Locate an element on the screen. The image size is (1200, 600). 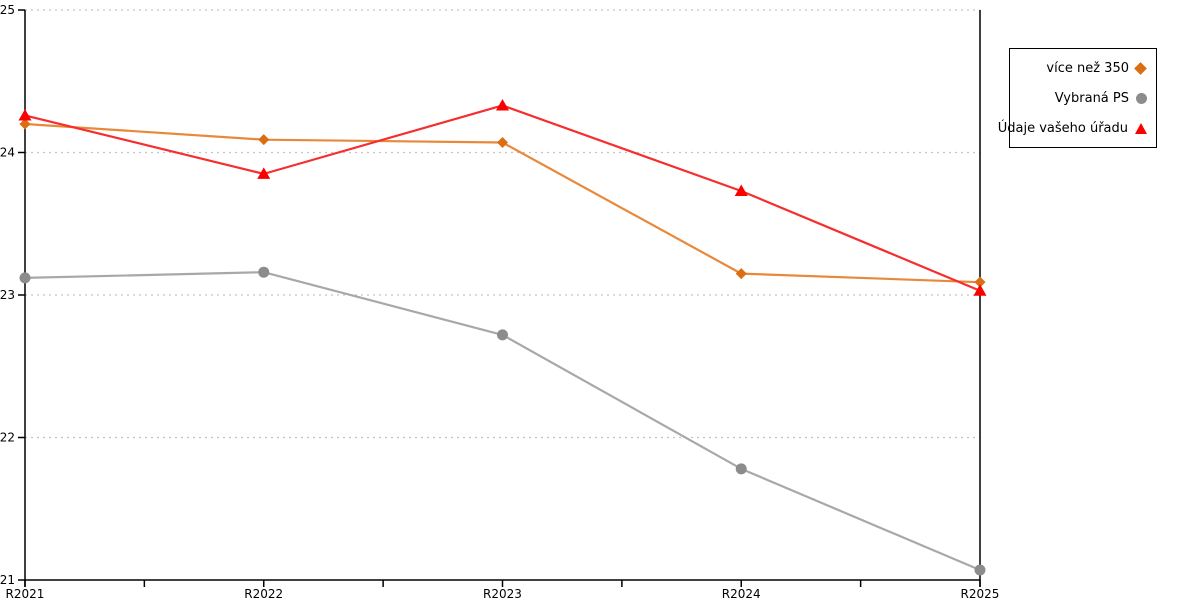
legend-label: Údaje vašeho úřadu is located at coordinates (1062, 128).